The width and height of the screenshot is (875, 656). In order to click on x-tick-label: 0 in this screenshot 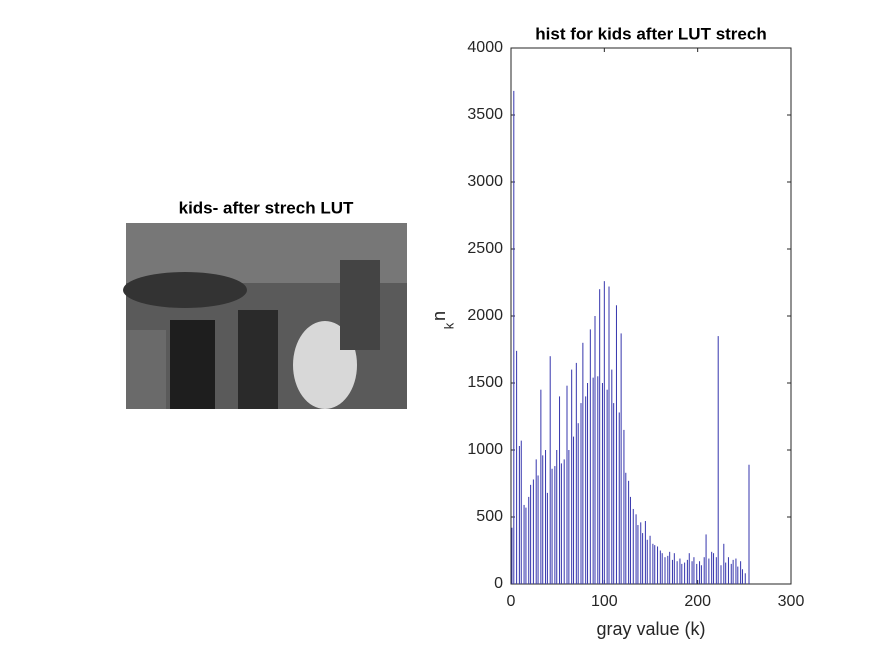, I will do `click(511, 601)`.